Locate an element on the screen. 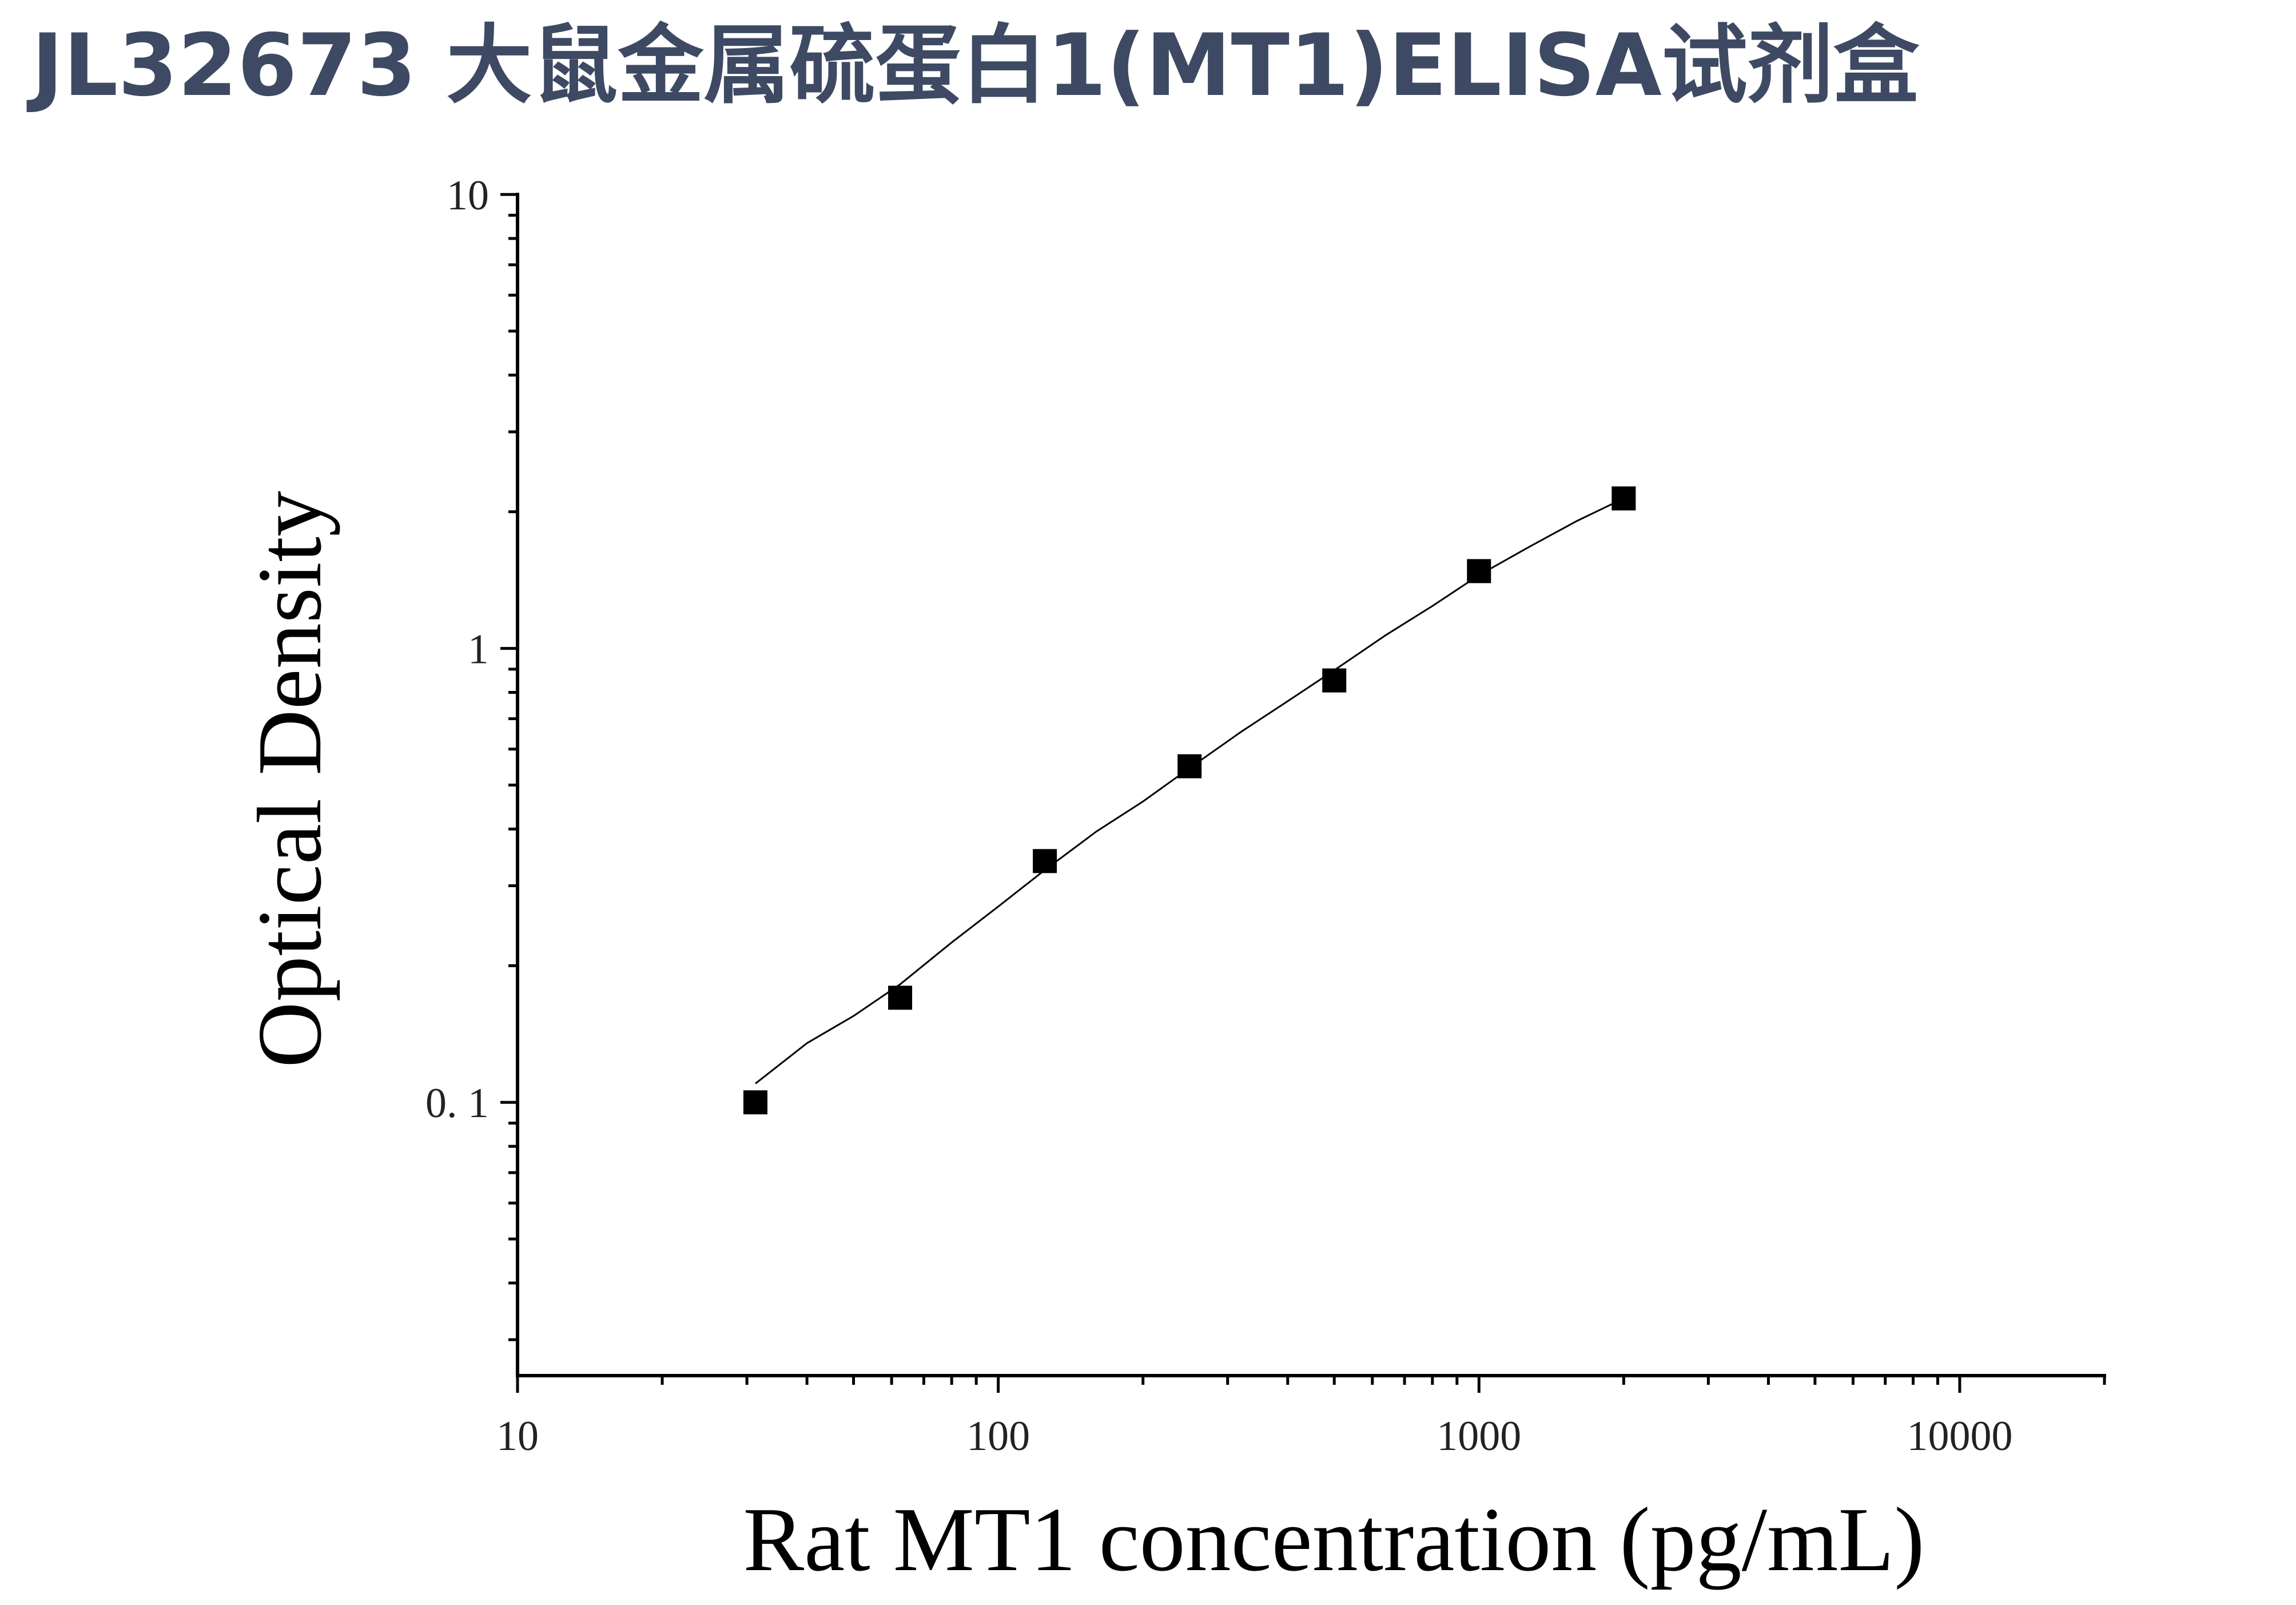 This screenshot has height=1605, width=2296. y-tick-label: 1 is located at coordinates (479, 649).